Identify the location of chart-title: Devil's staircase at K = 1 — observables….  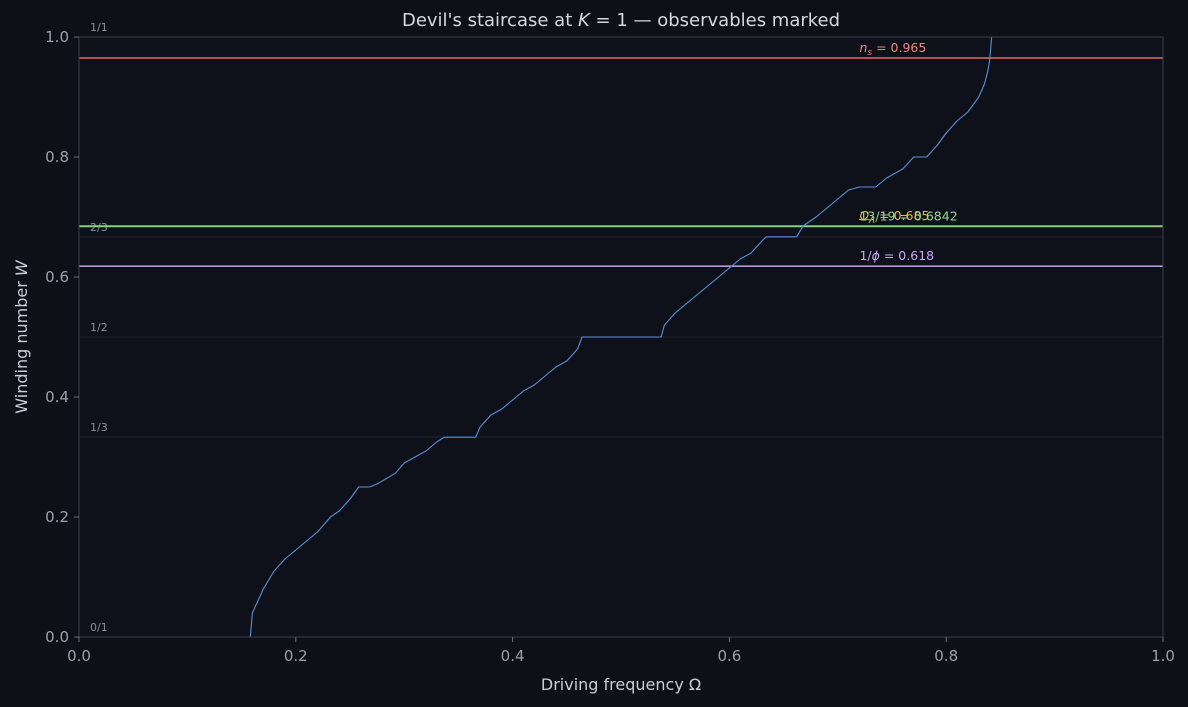
(621, 20).